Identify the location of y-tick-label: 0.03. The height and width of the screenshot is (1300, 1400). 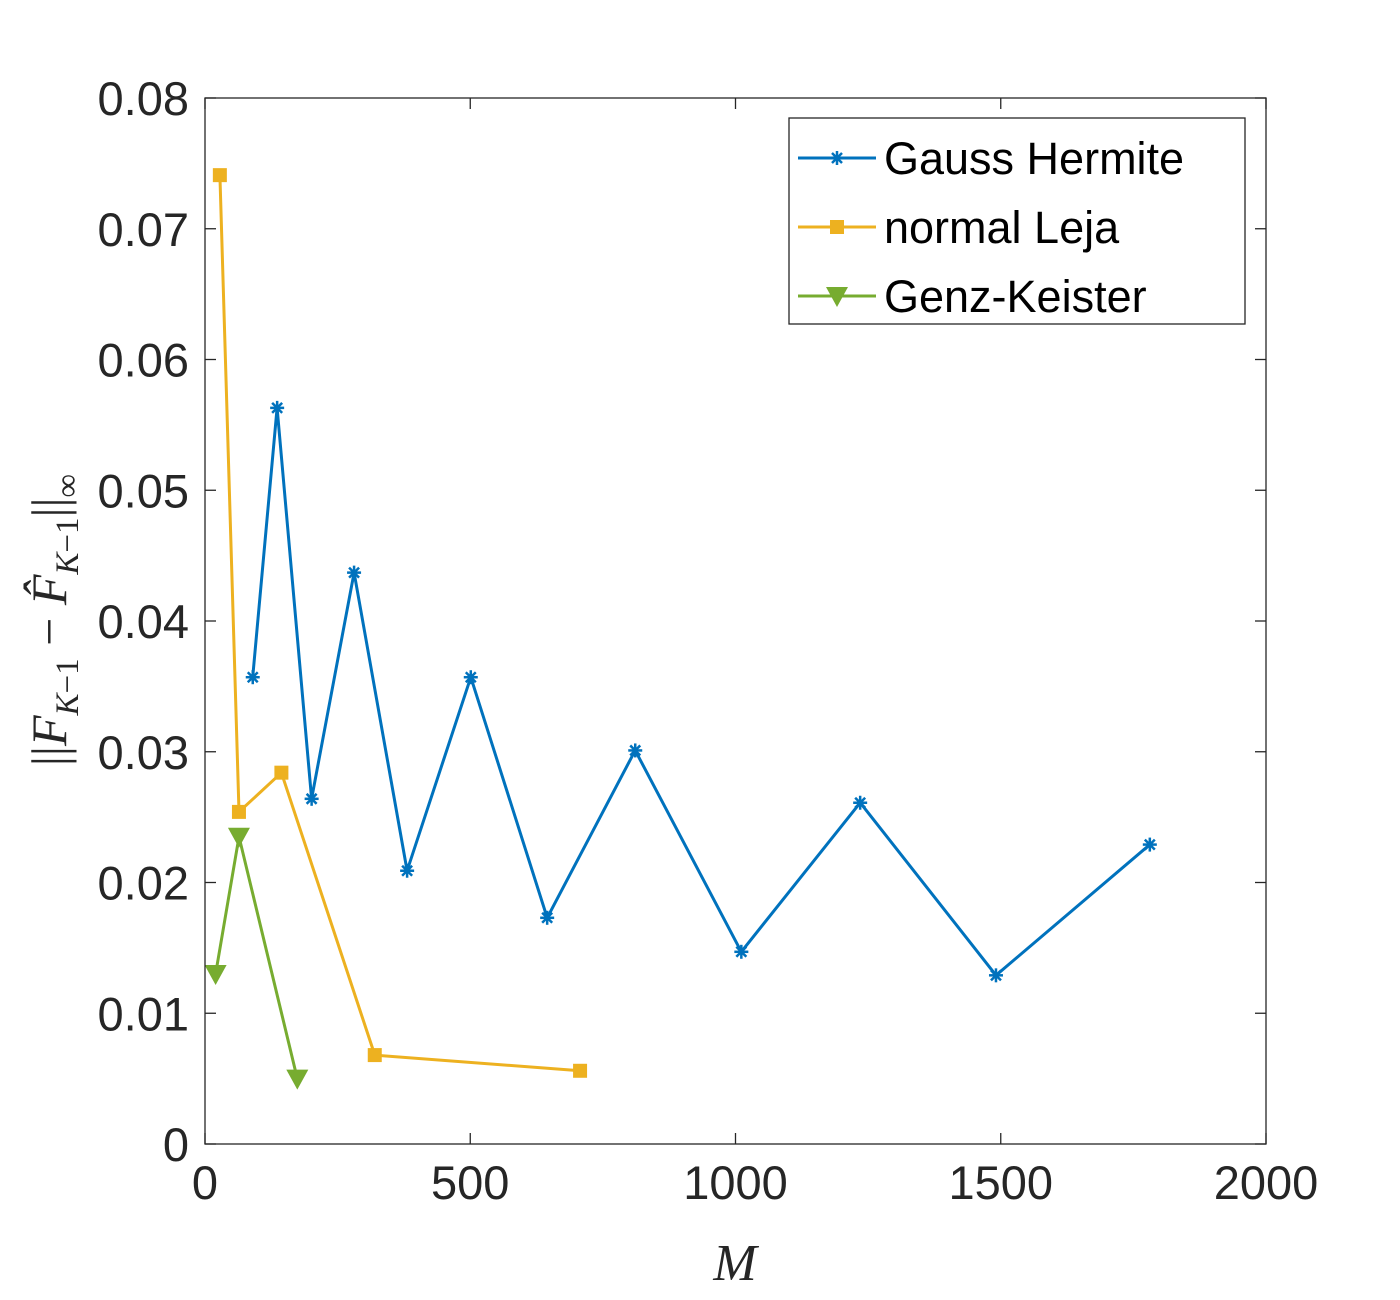
(143, 752).